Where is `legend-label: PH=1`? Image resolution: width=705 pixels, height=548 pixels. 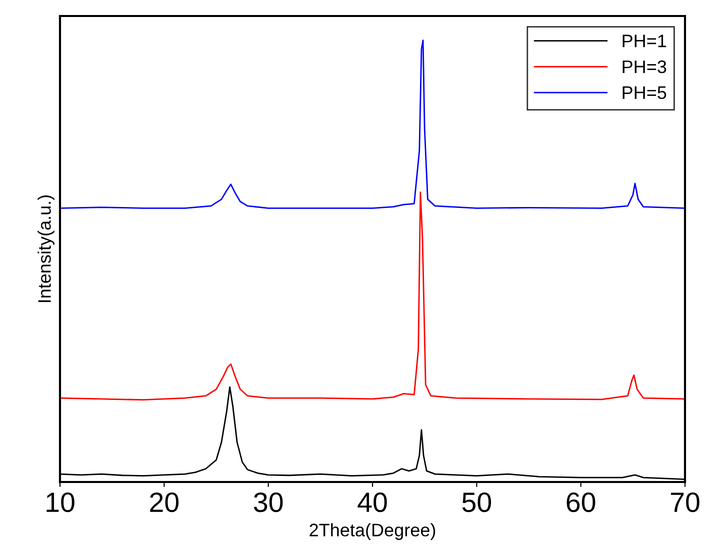
legend-label: PH=1 is located at coordinates (644, 41).